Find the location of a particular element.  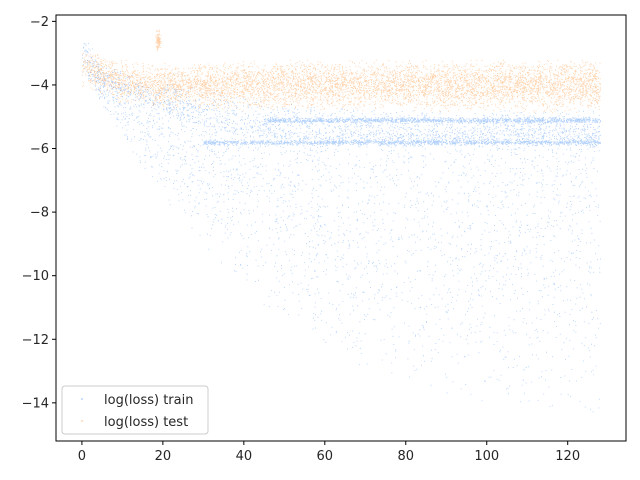

y-tick-label: −10 is located at coordinates (35, 276).